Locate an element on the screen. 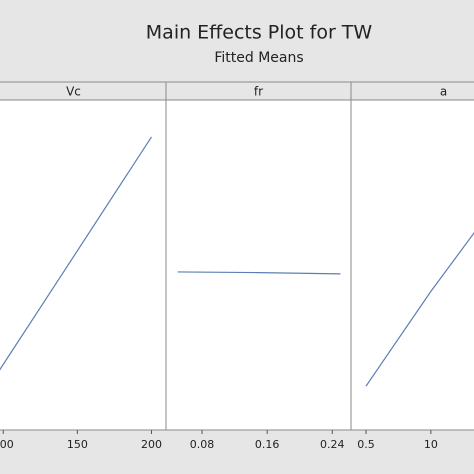 Image resolution: width=474 pixels, height=474 pixels. x-tick-label: 0.08 is located at coordinates (202, 444).